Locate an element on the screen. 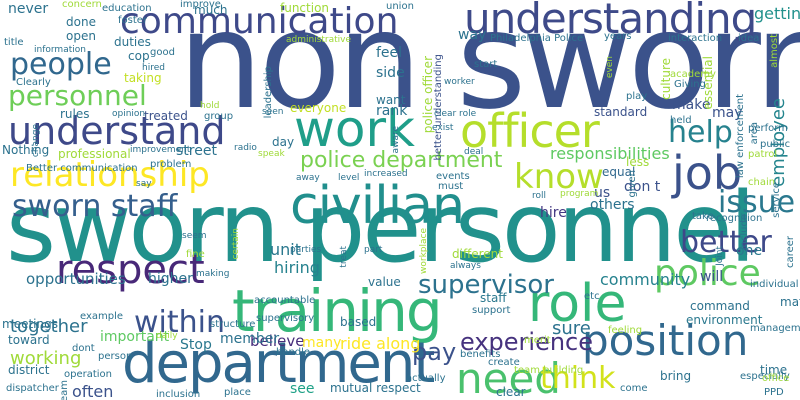  word: staff is located at coordinates (493, 298).